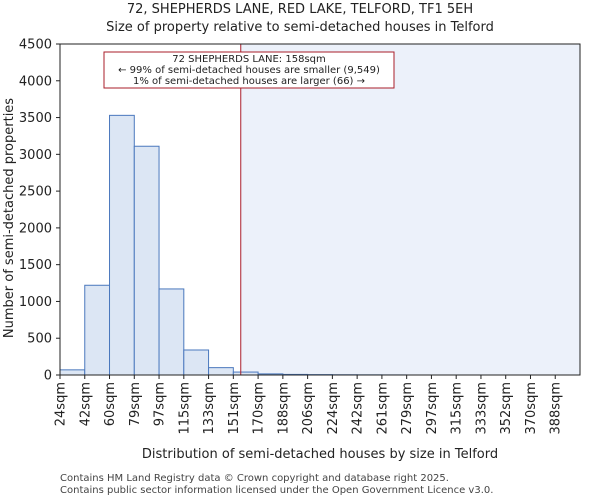 This screenshot has height=500, width=600. Describe the element at coordinates (160, 404) in the screenshot. I see `x-tick-label-97sqm: 97sqm` at that location.